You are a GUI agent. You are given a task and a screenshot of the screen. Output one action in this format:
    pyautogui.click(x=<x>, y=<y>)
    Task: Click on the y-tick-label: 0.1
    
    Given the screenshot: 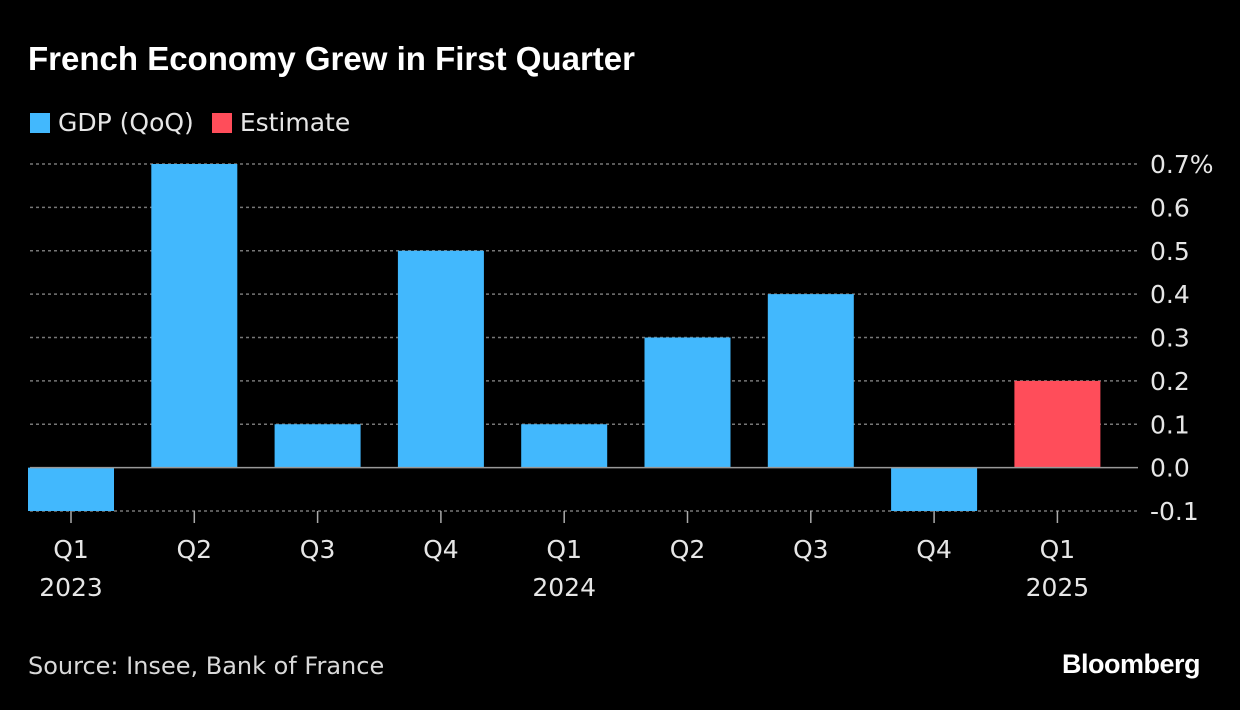 What is the action you would take?
    pyautogui.click(x=1170, y=424)
    